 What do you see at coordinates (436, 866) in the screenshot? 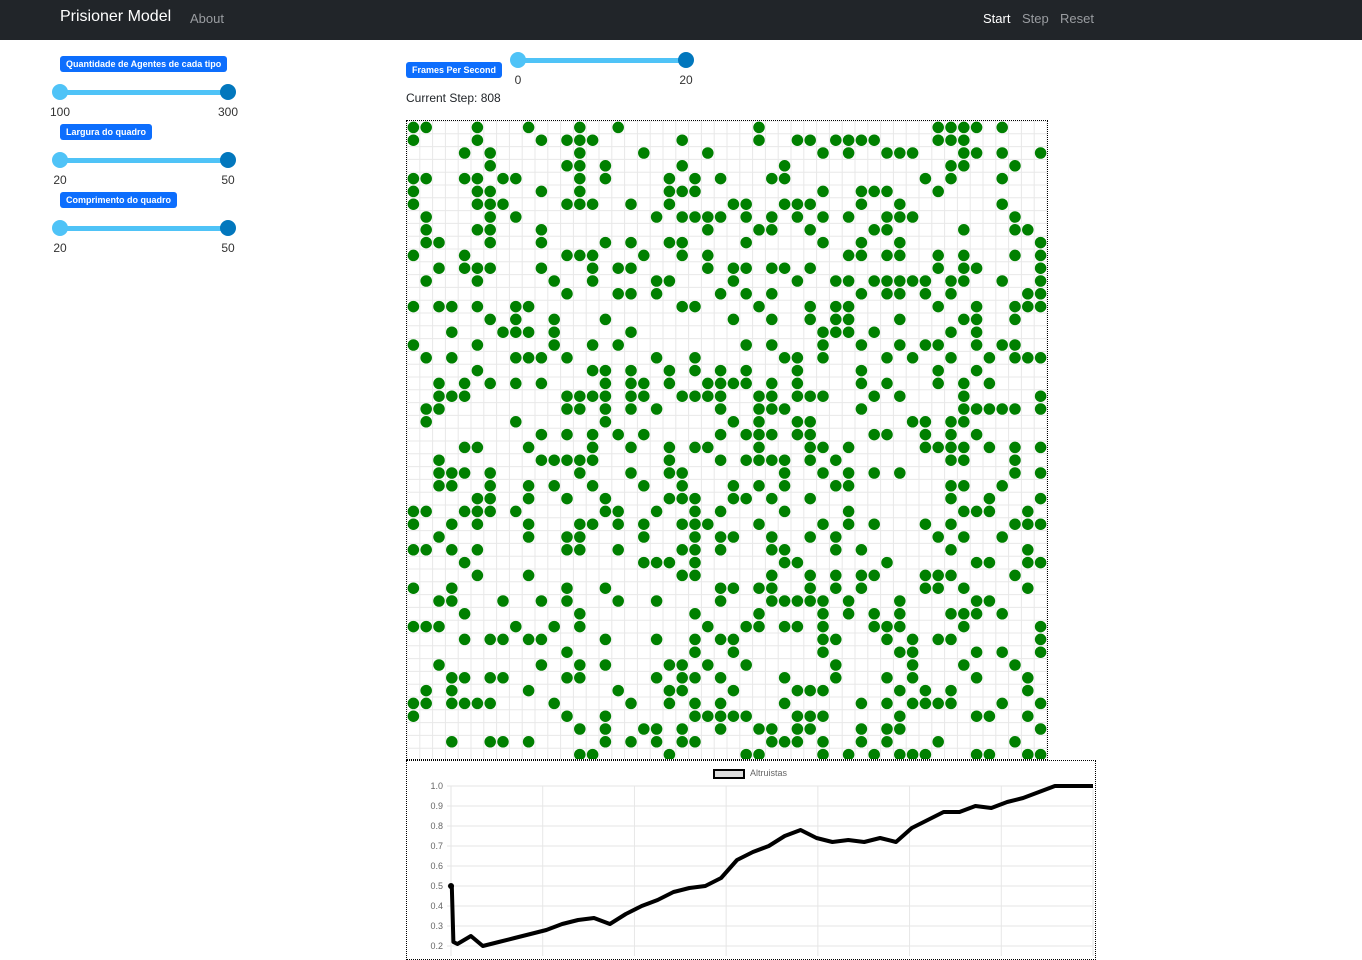
I see `y-tick-label: 0.6` at bounding box center [436, 866].